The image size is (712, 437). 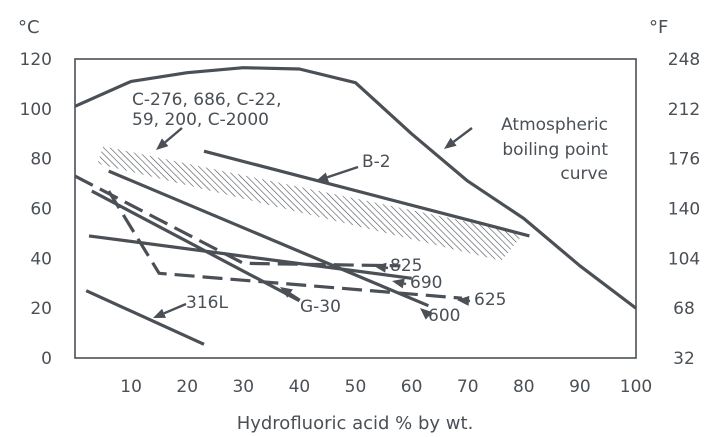 What do you see at coordinates (406, 266) in the screenshot?
I see `label-825: 825` at bounding box center [406, 266].